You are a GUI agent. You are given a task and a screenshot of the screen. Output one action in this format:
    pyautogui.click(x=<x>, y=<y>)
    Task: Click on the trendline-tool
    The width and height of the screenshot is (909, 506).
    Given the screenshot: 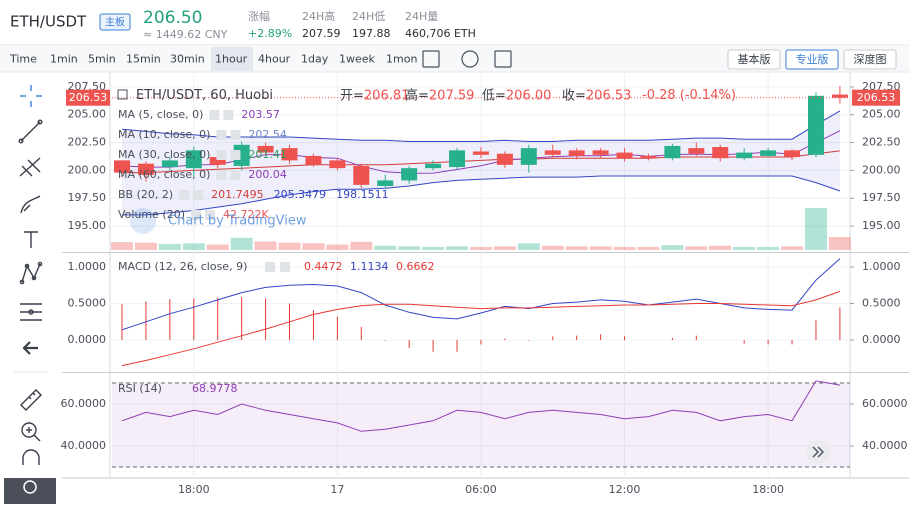 What is the action you would take?
    pyautogui.click(x=30, y=131)
    